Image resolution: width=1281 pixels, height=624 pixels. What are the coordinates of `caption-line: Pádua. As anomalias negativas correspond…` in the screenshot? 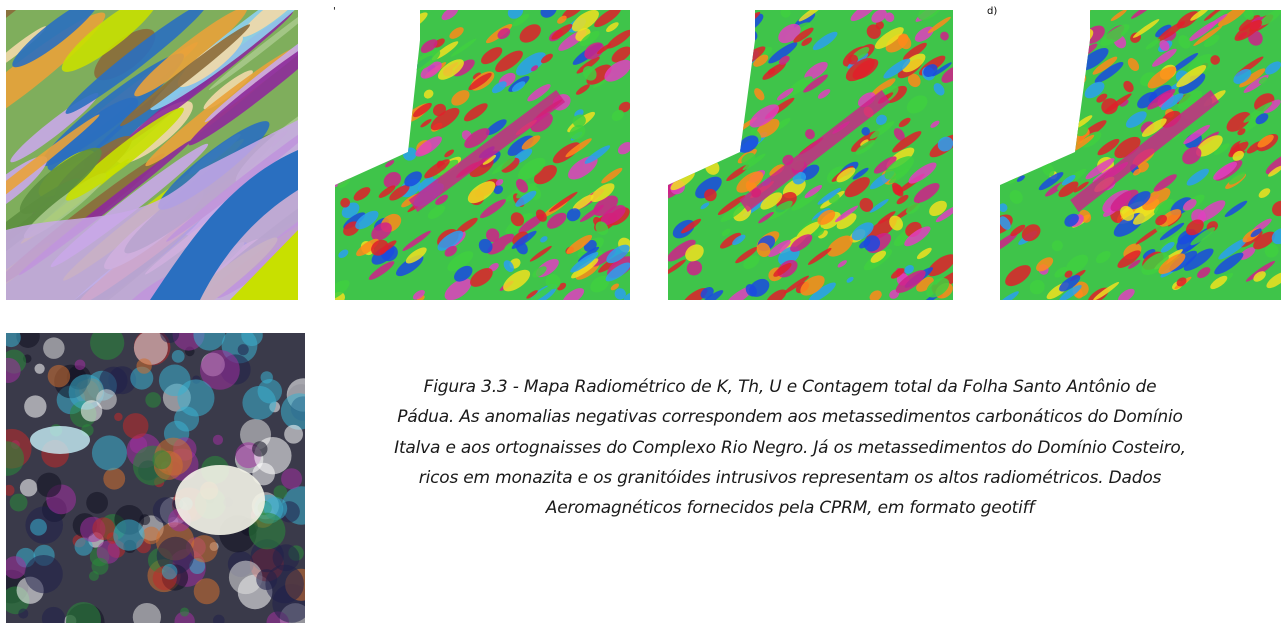 It's located at (790, 417).